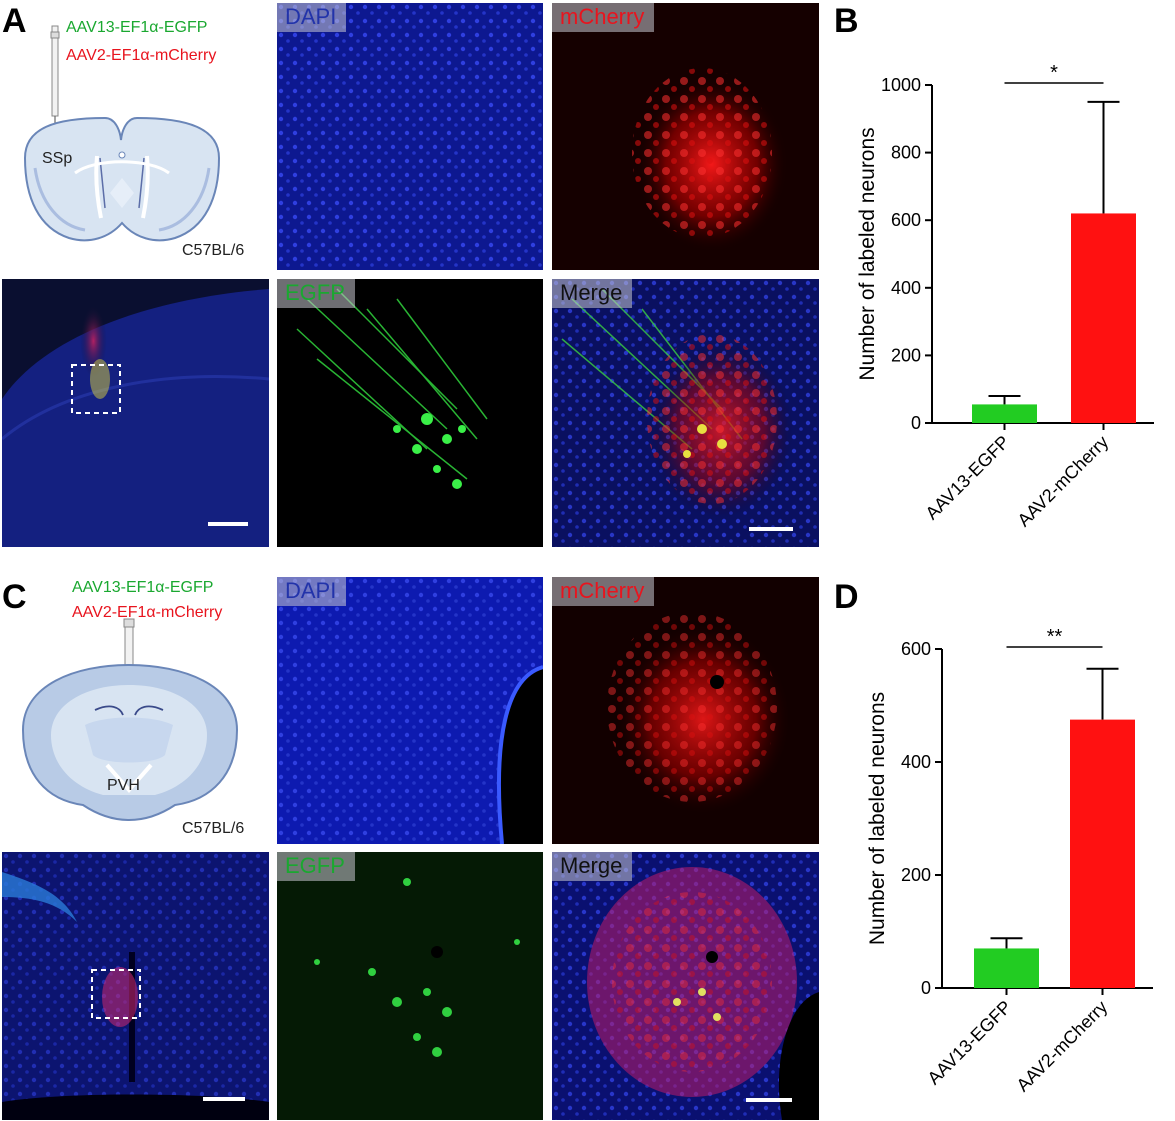  I want to click on virus-label-mcherry: AAV2-EF1α-mCherry, so click(141, 55).